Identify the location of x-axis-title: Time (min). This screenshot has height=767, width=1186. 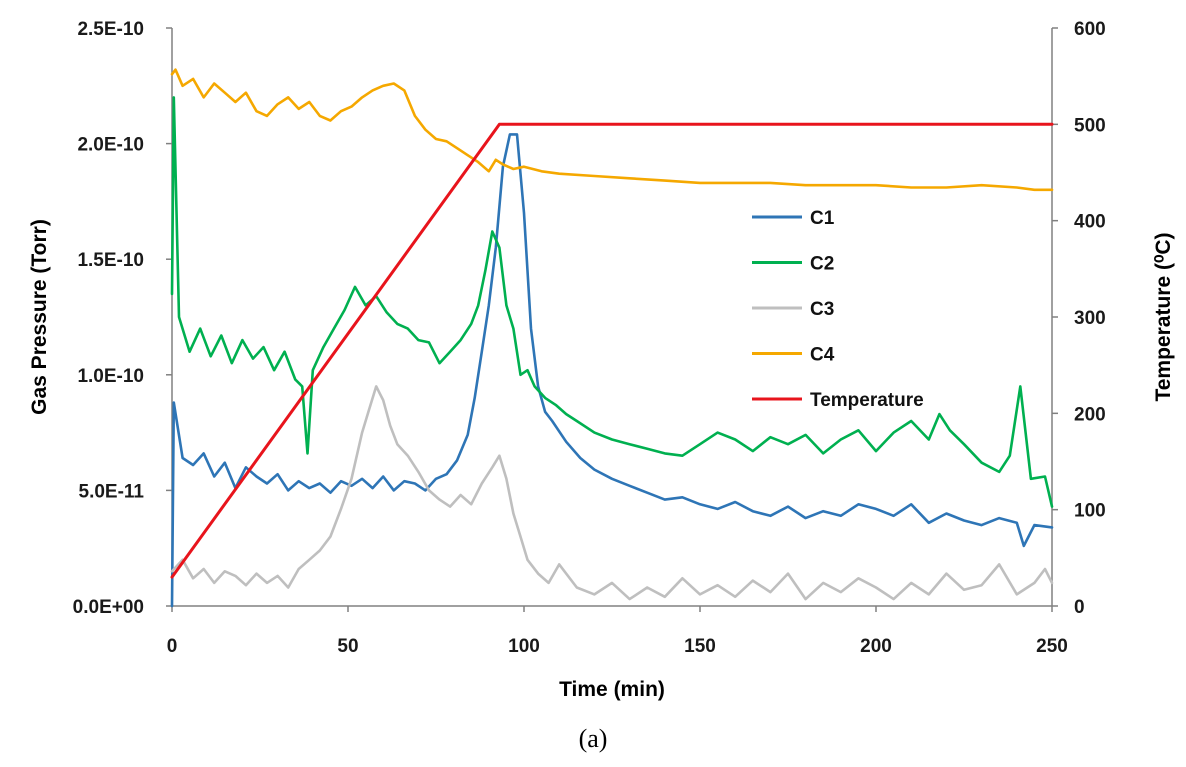
(612, 689).